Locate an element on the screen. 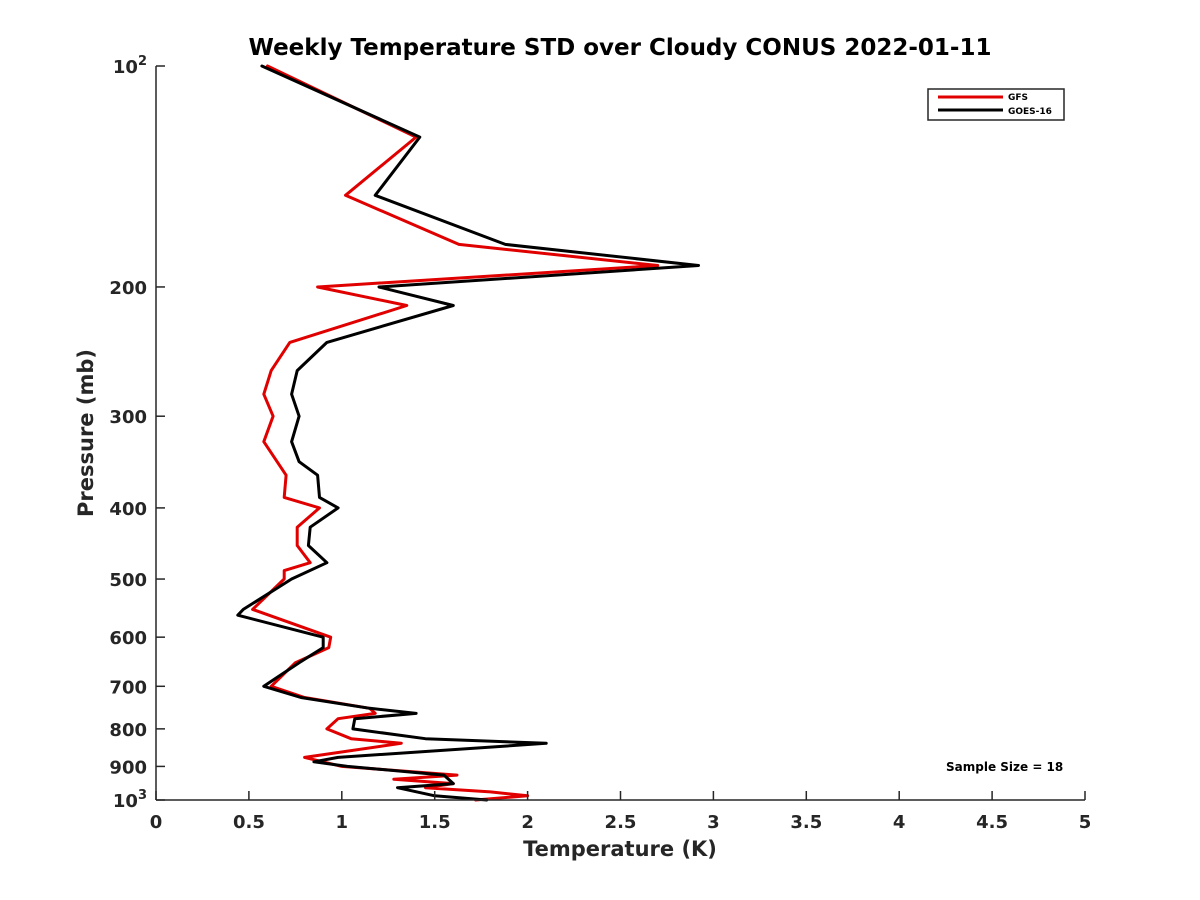 This screenshot has width=1200, height=900. x-axis-label: Temperature (K) is located at coordinates (620, 849).